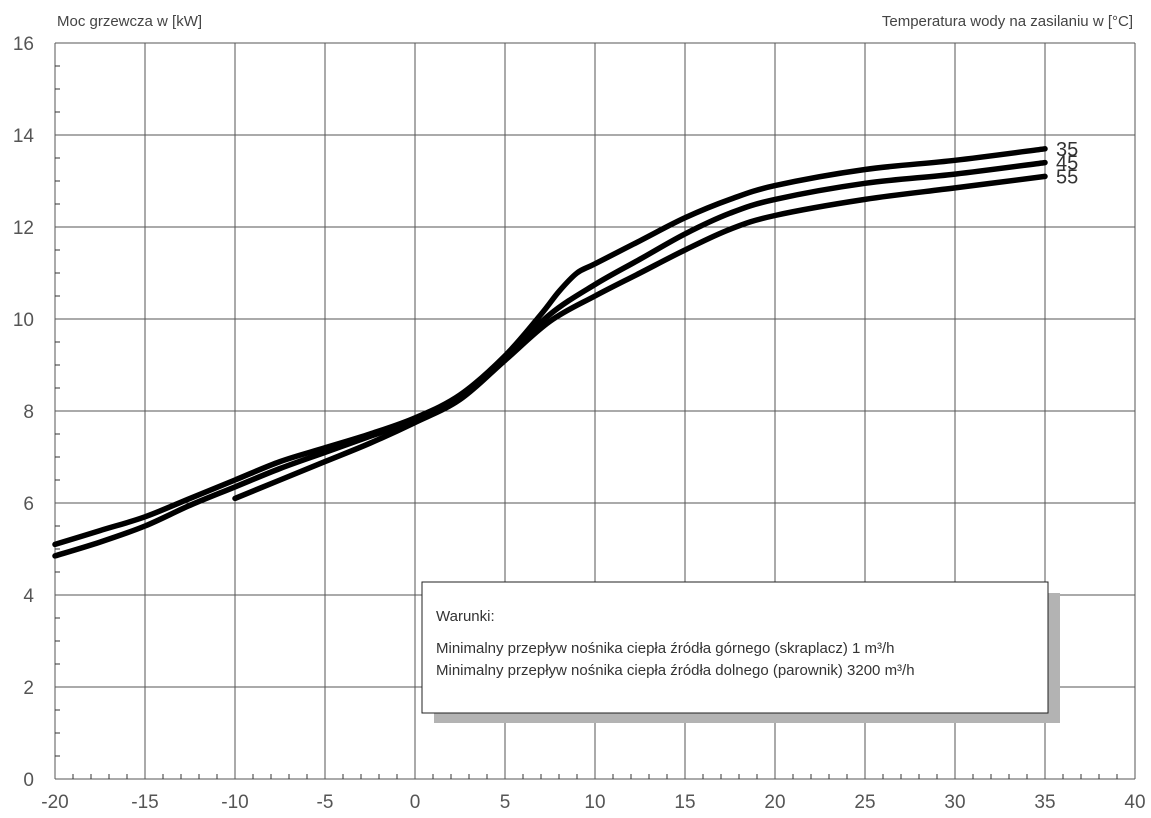 The width and height of the screenshot is (1151, 818). I want to click on legend-title: Temperatura wody na zasilaniu w [°C], so click(1007, 21).